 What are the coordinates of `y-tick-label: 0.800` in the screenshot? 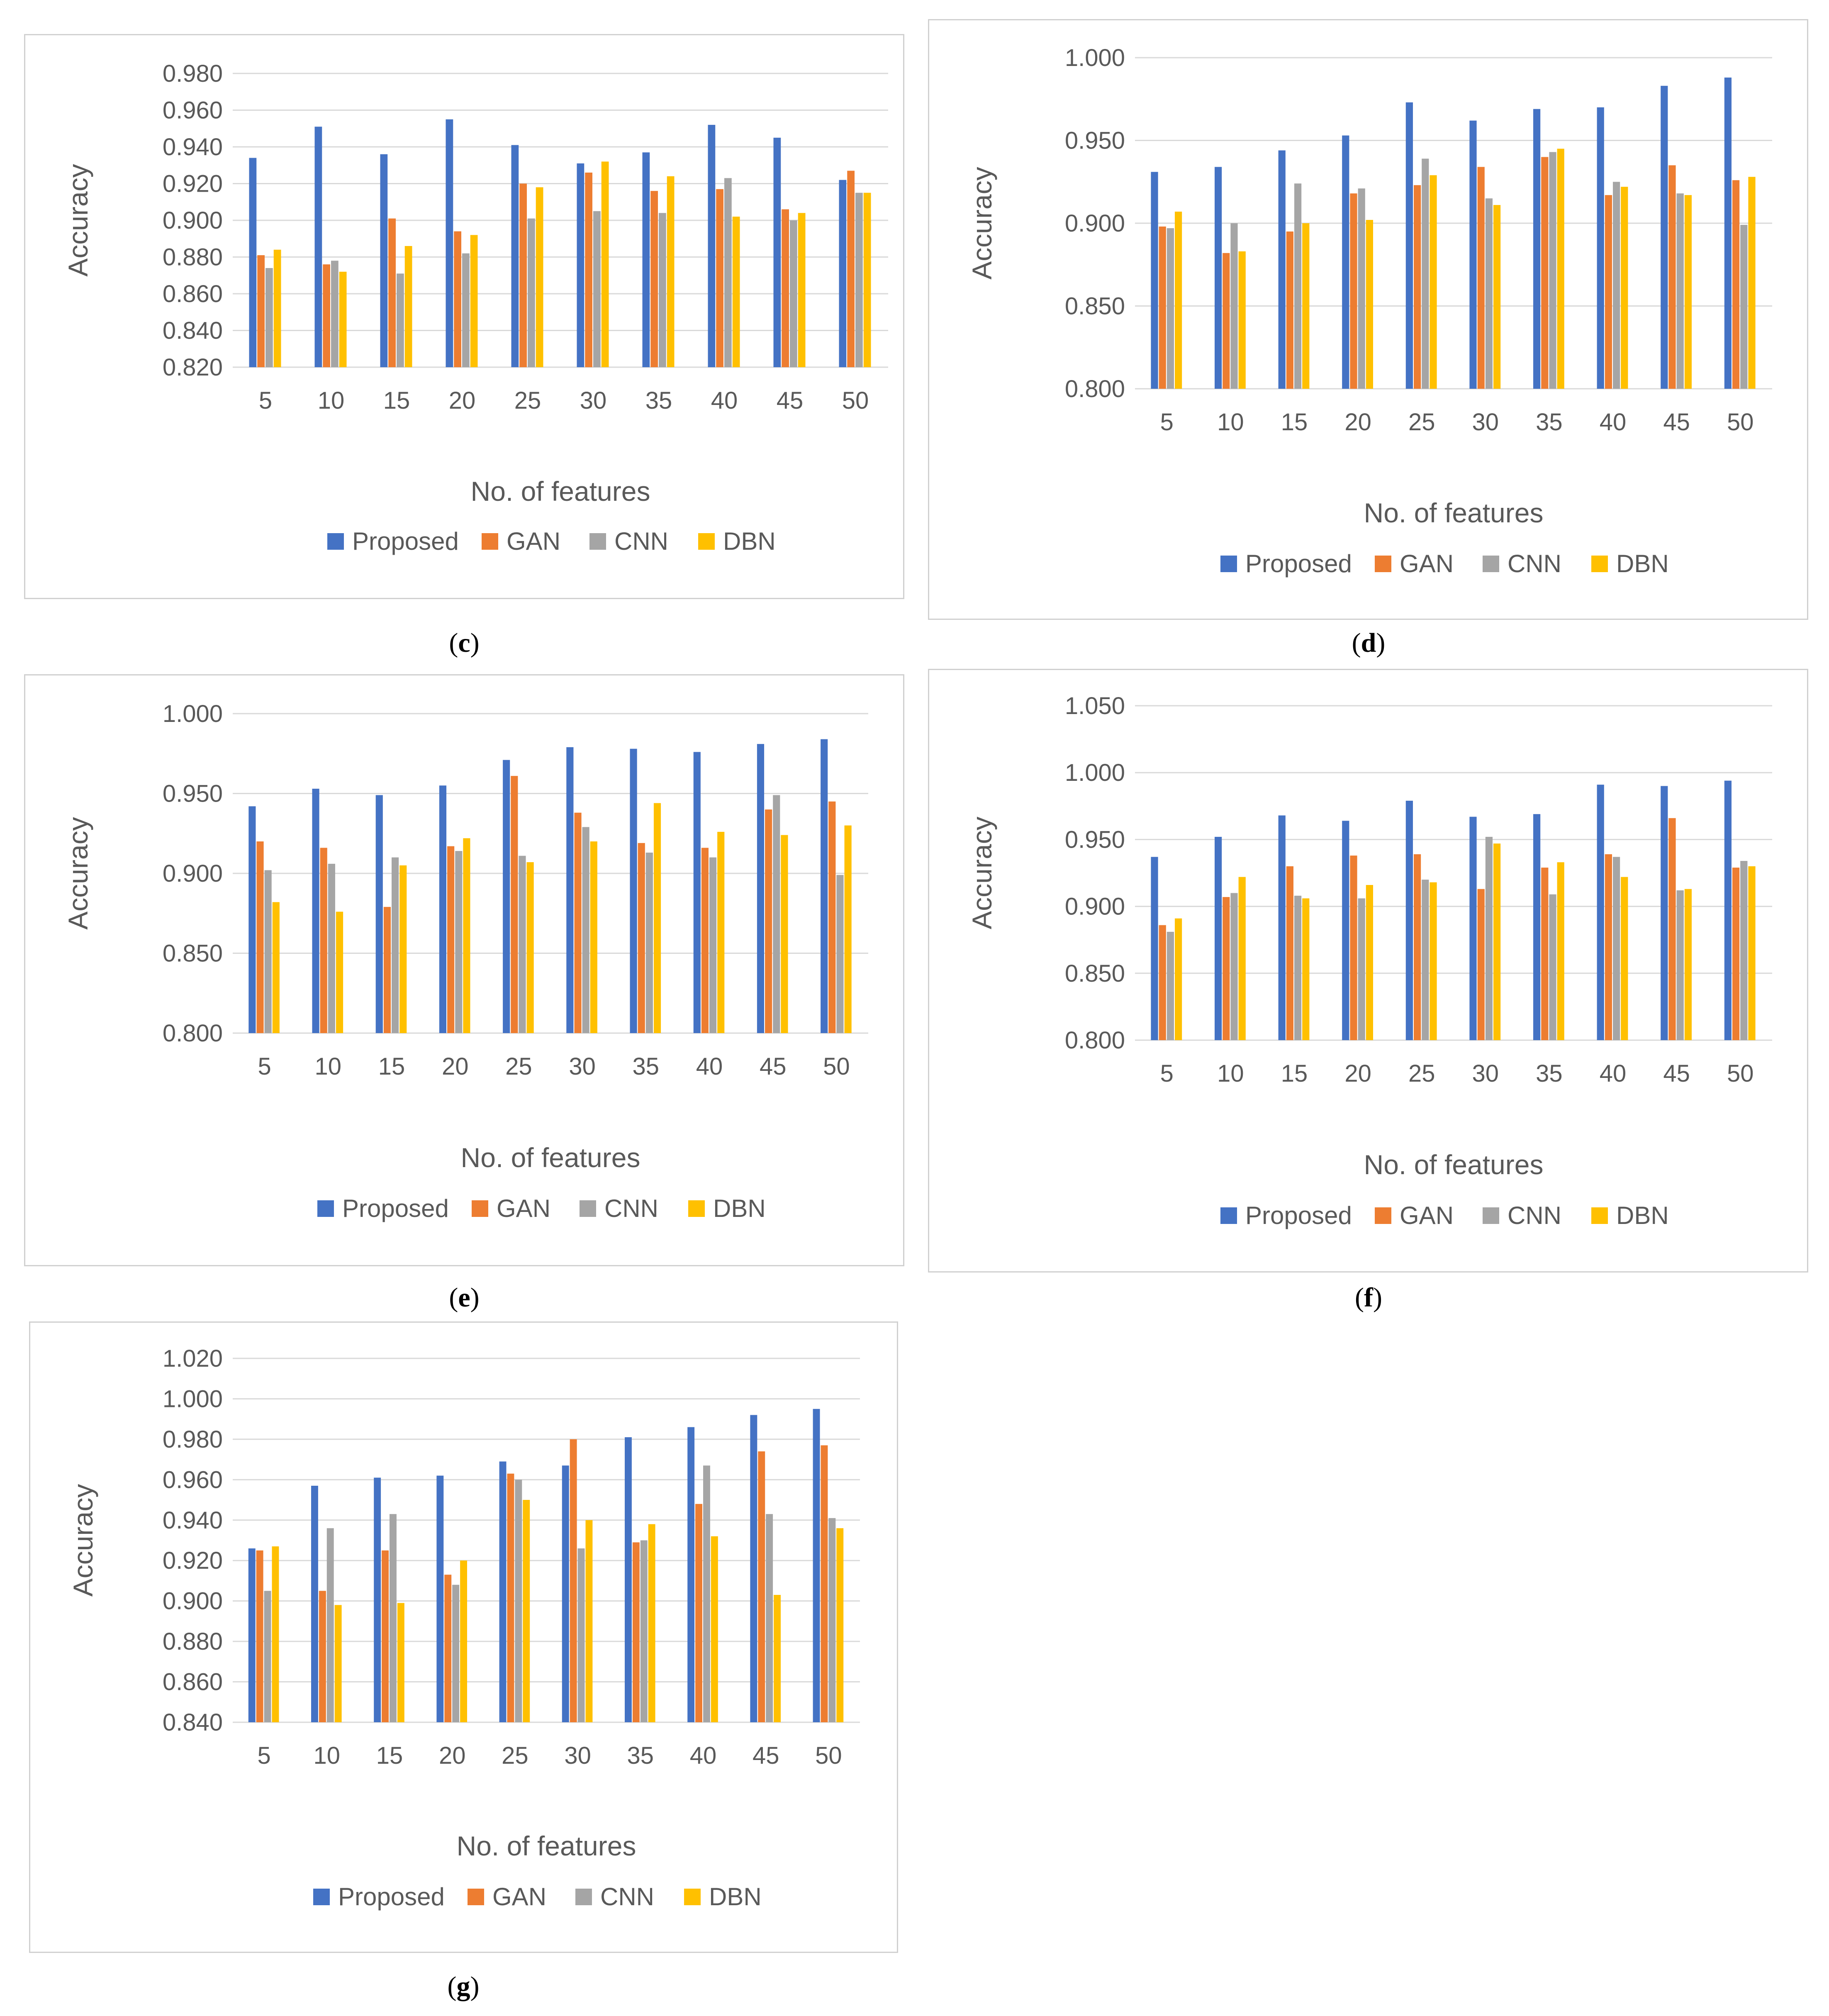 It's located at (1095, 1040).